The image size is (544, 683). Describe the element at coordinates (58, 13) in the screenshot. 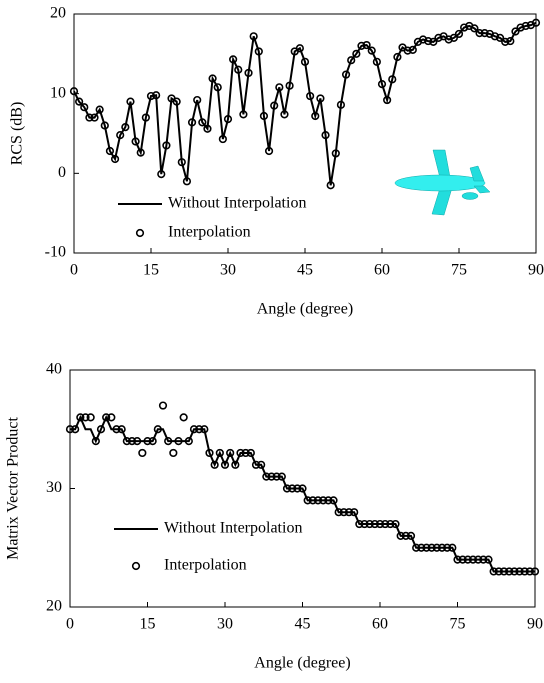

I see `y-tick-label: 20` at that location.